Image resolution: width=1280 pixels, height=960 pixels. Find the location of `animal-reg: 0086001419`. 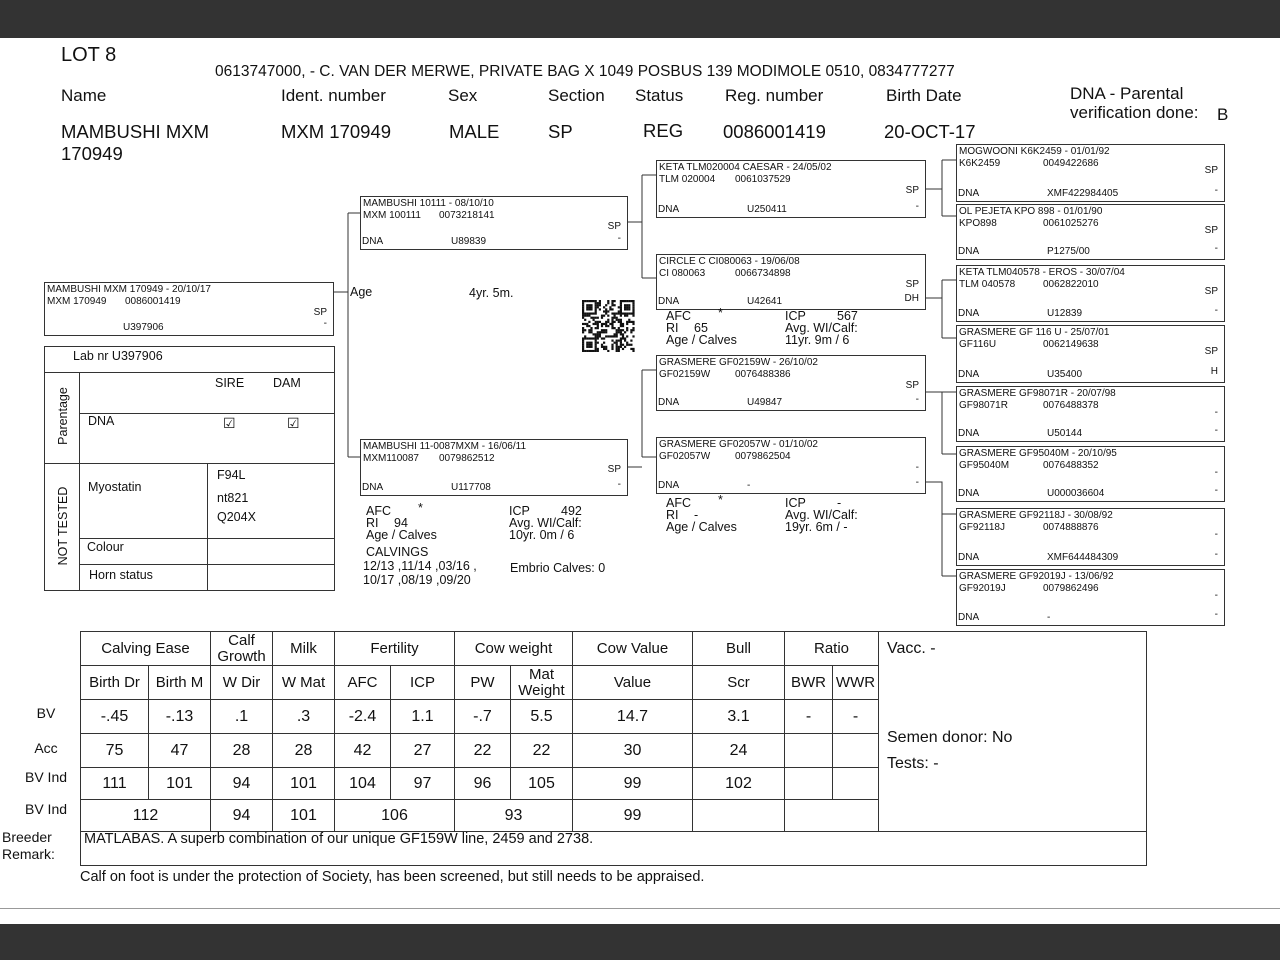

animal-reg: 0086001419 is located at coordinates (774, 131).